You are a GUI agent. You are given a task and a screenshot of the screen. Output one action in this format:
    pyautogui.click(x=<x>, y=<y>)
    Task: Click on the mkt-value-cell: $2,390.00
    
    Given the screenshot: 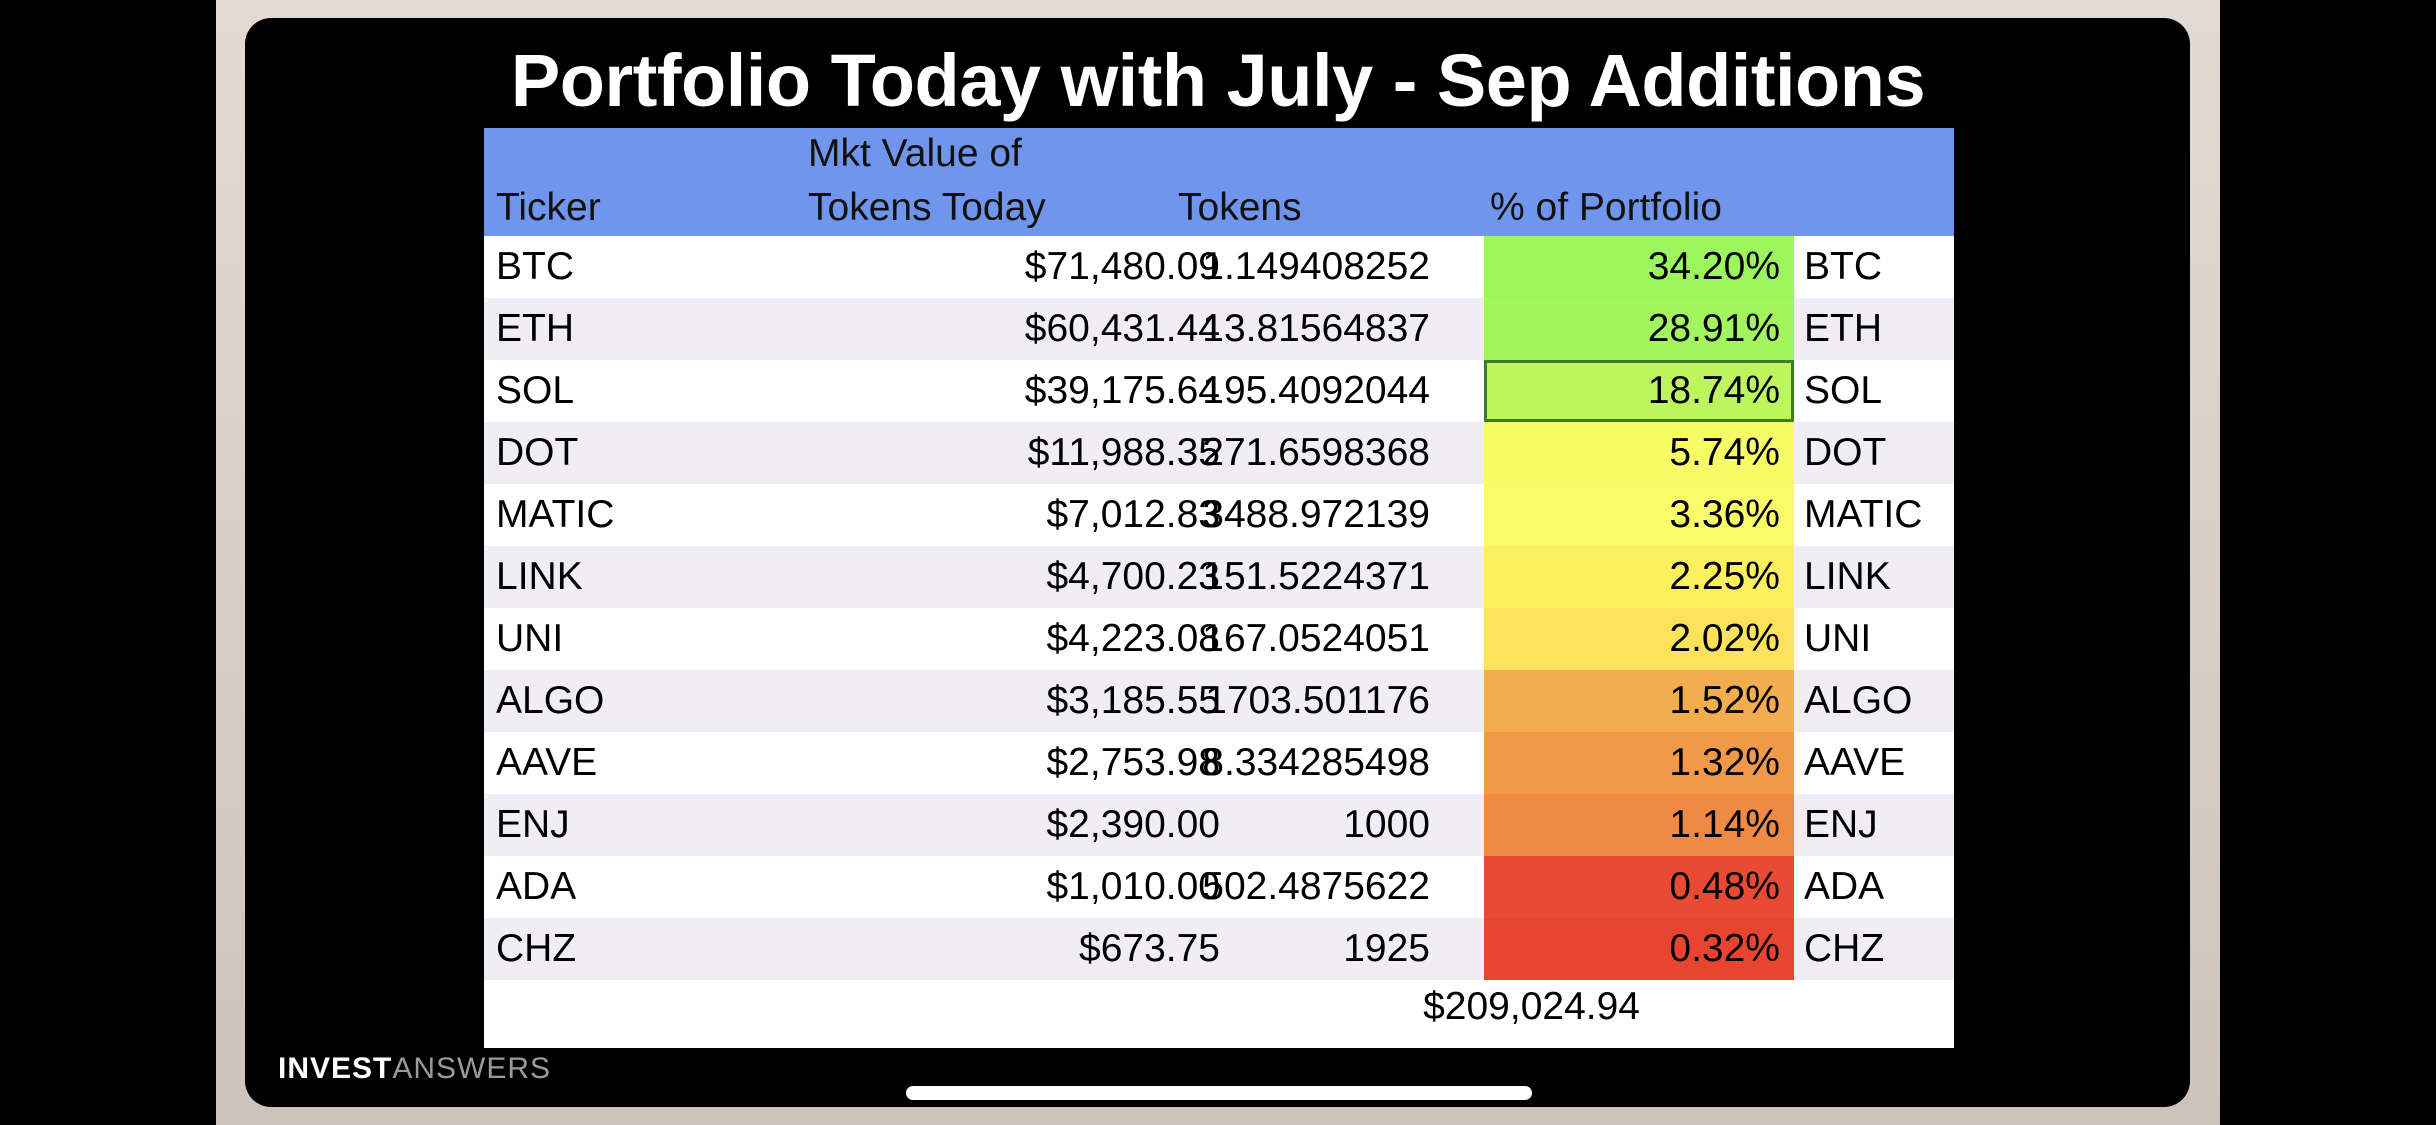 What is the action you would take?
    pyautogui.click(x=1133, y=824)
    